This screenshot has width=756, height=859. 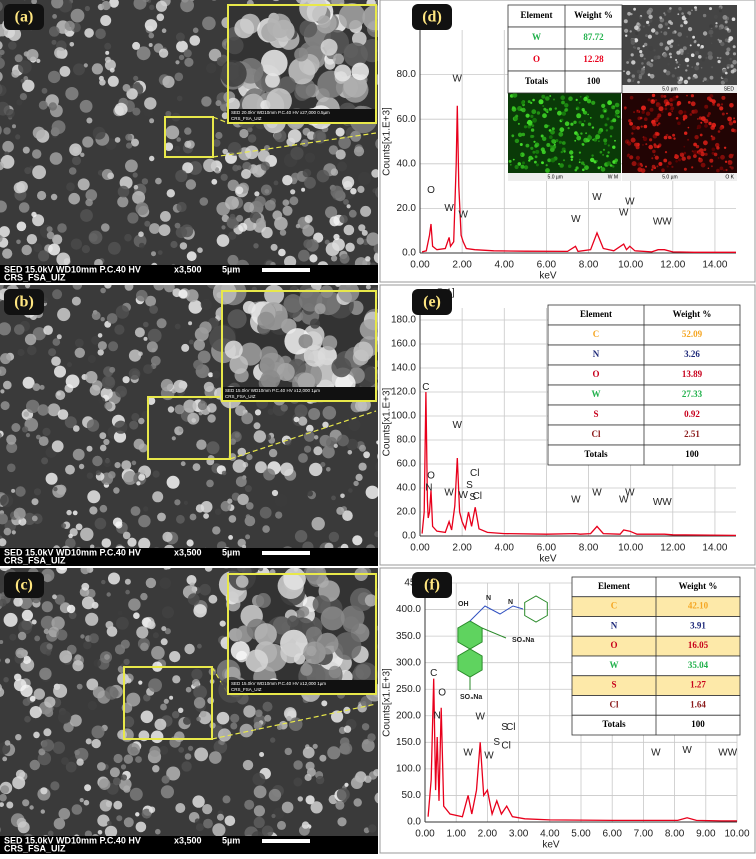 What do you see at coordinates (536, 59) in the screenshot?
I see `table-cell: O` at bounding box center [536, 59].